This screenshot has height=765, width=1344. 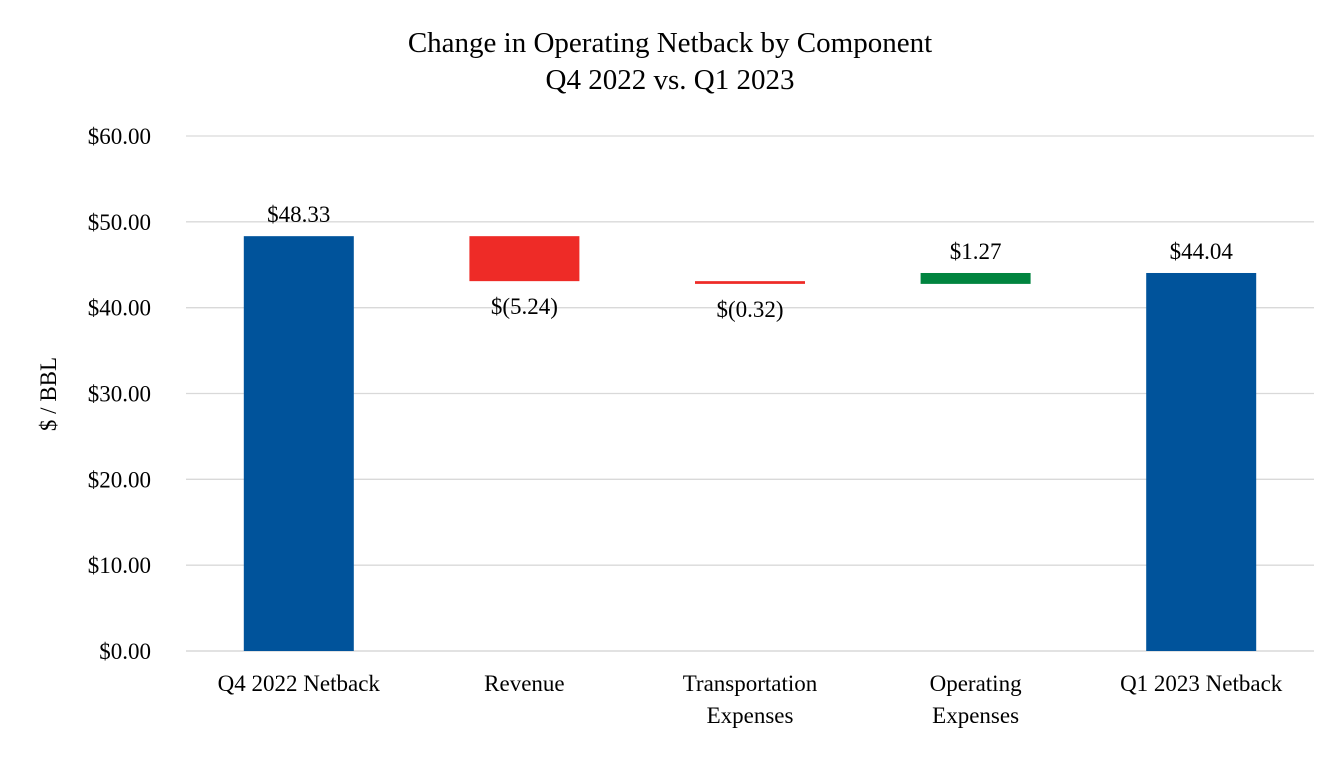 I want to click on y-tick-label: $30.00, so click(x=119, y=394).